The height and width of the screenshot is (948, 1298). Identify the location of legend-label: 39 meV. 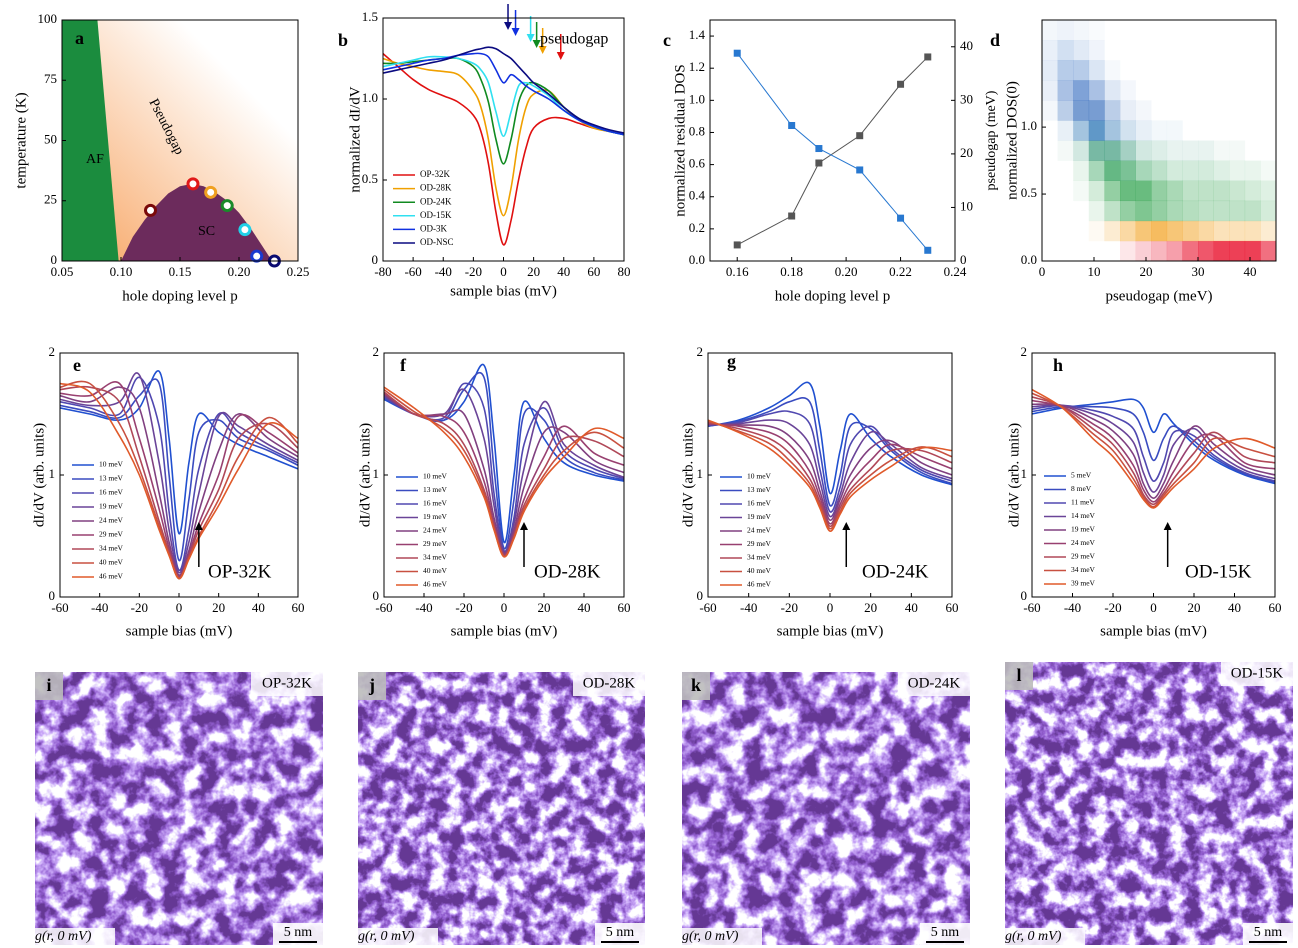
(1083, 583).